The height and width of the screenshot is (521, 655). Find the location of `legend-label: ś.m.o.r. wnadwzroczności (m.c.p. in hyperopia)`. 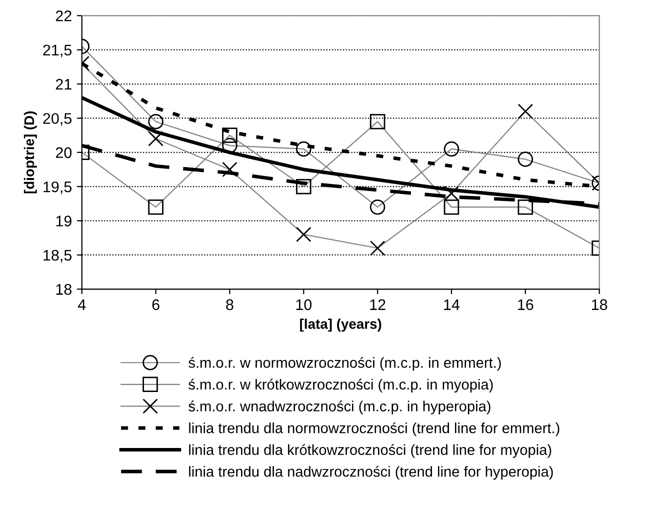

legend-label: ś.m.o.r. wnadwzroczności (m.c.p. in hyperopia) is located at coordinates (339, 407).